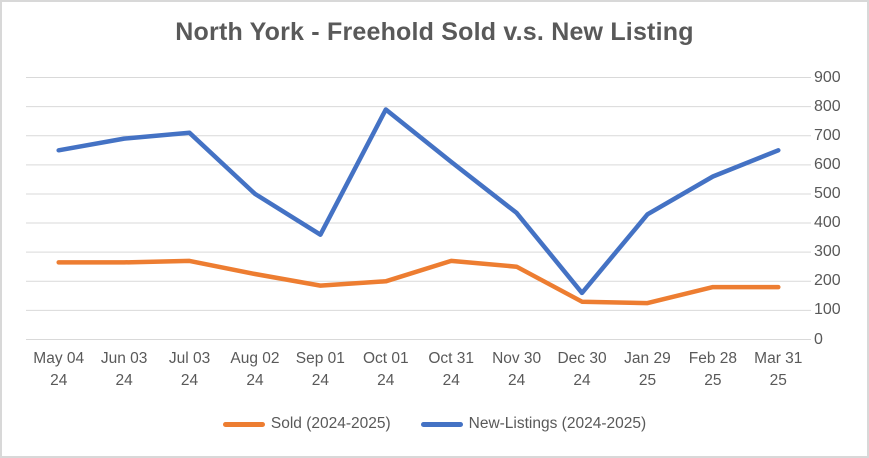  I want to click on x-axis-tick-label: Jul 03 24, so click(190, 370).